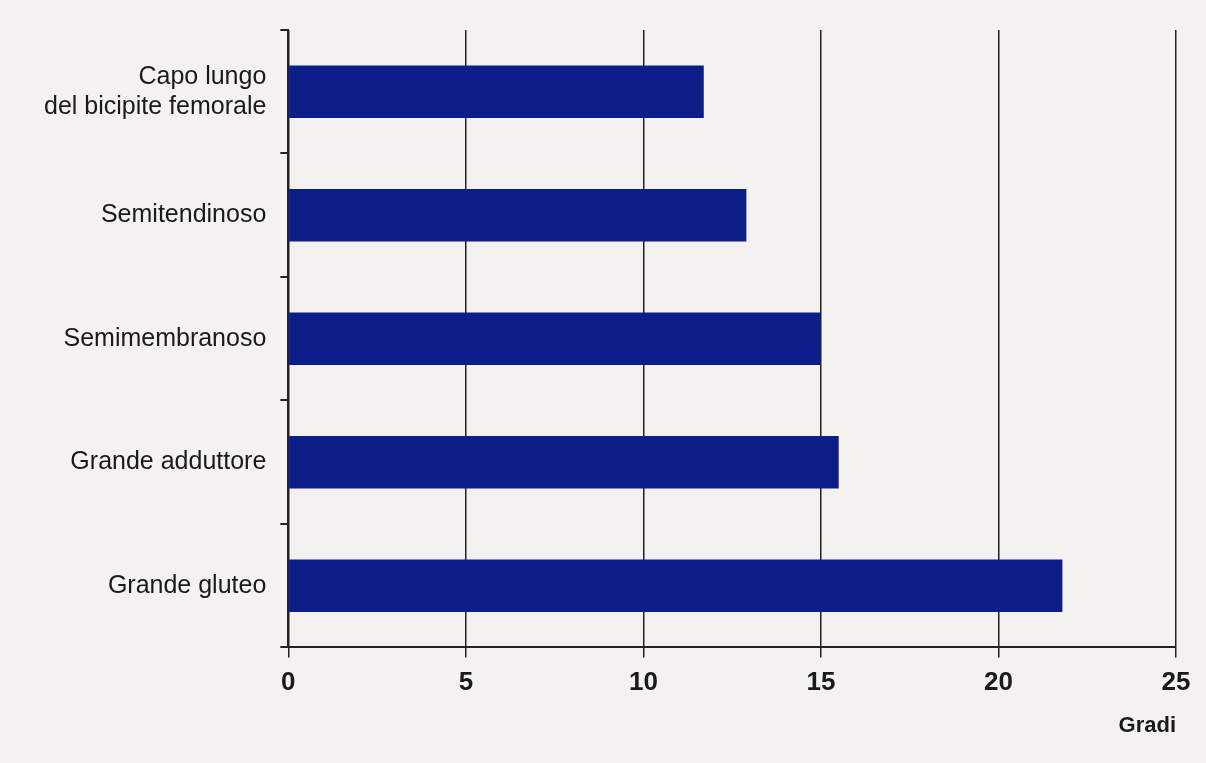 Image resolution: width=1206 pixels, height=763 pixels. I want to click on y-tick-label: Semitendinoso, so click(183, 213).